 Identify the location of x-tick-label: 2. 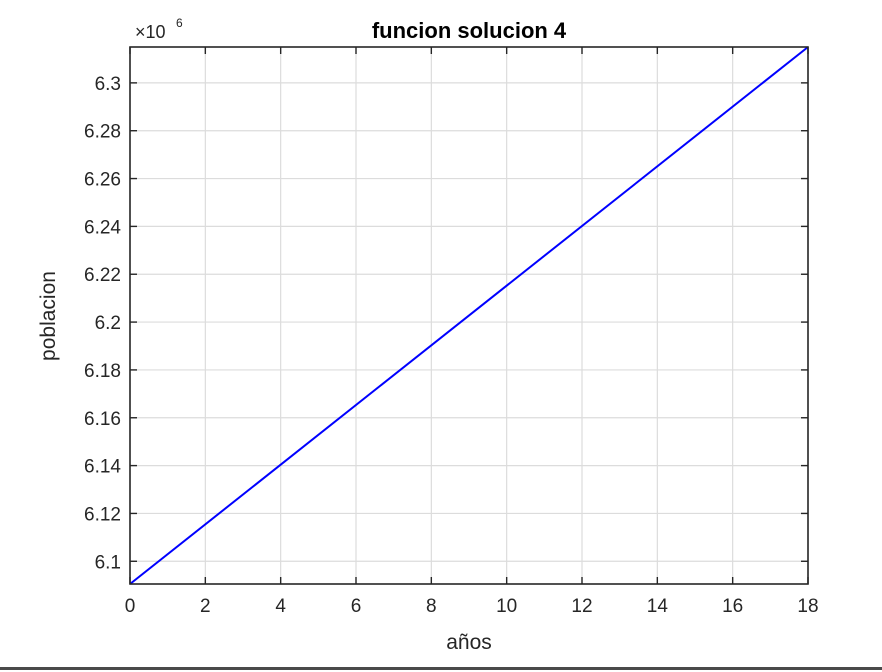
(205, 606).